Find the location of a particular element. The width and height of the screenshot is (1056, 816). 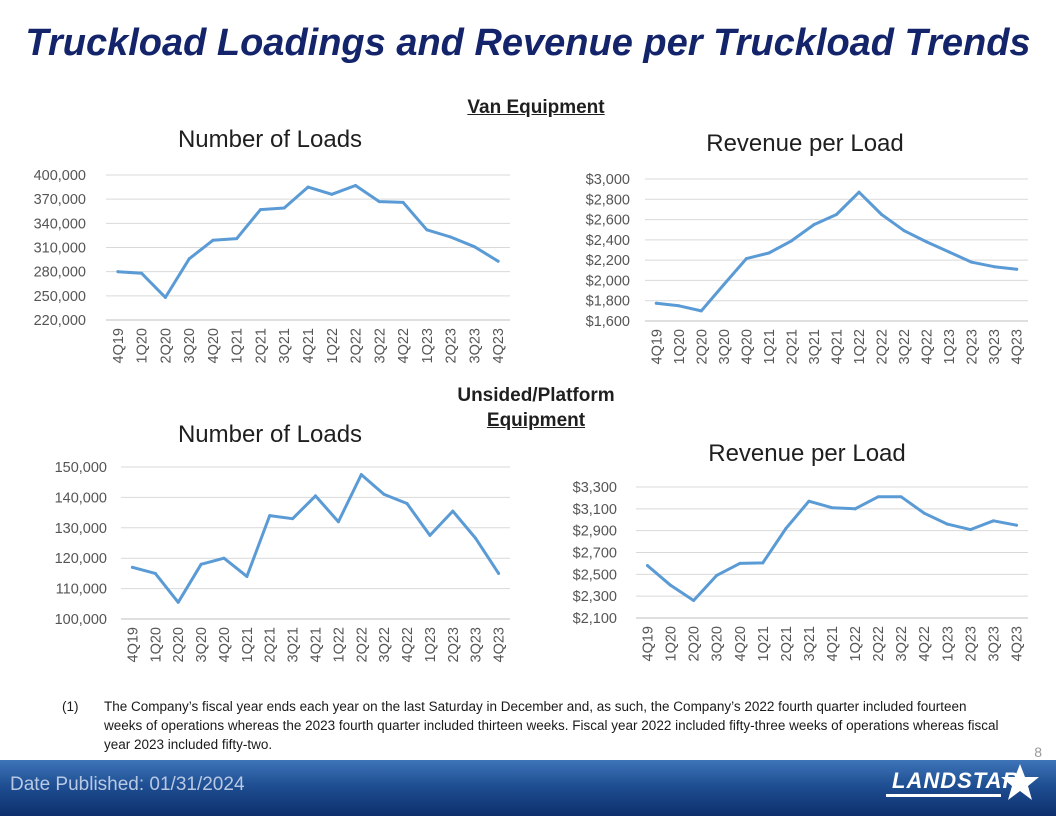

y-tick-label: $2,000 is located at coordinates (608, 281).